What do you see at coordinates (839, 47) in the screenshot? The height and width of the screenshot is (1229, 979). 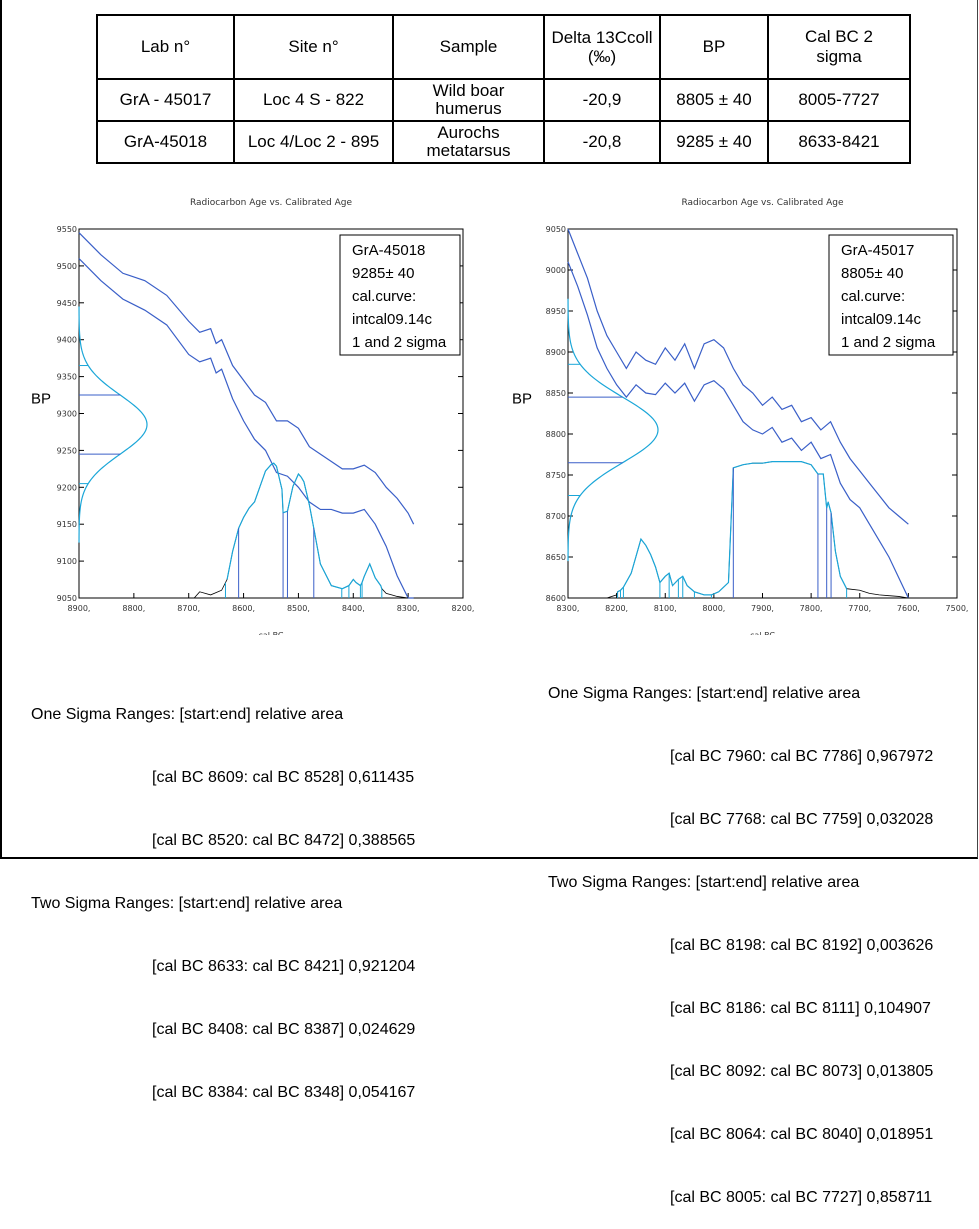 I see `header-calbc: Cal BC 2 sigma` at bounding box center [839, 47].